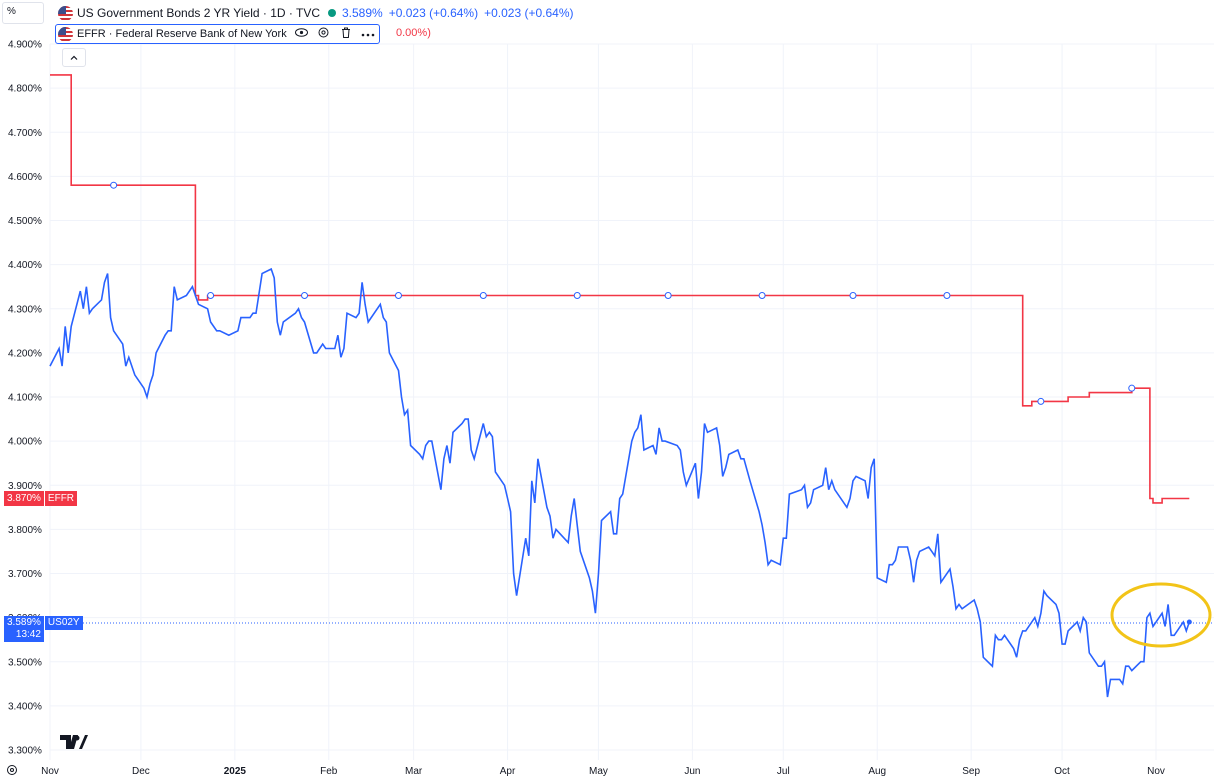 This screenshot has height=783, width=1214. What do you see at coordinates (25, 530) in the screenshot?
I see `y-tick-label: 3.800%` at bounding box center [25, 530].